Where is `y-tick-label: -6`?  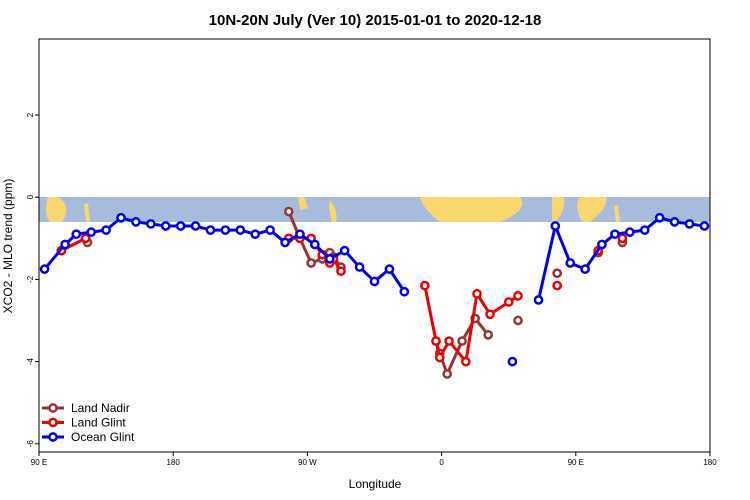 y-tick-label: -6 is located at coordinates (30, 444).